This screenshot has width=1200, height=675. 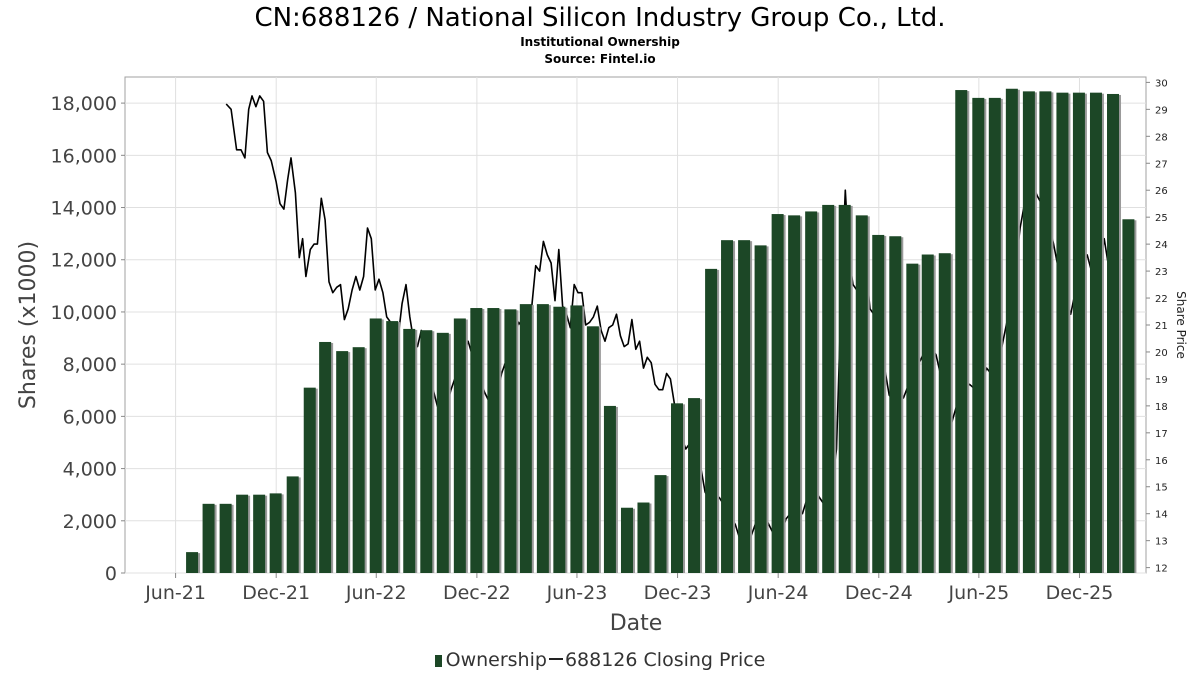 What do you see at coordinates (1161, 218) in the screenshot?
I see `y2-tick-label: 25` at bounding box center [1161, 218].